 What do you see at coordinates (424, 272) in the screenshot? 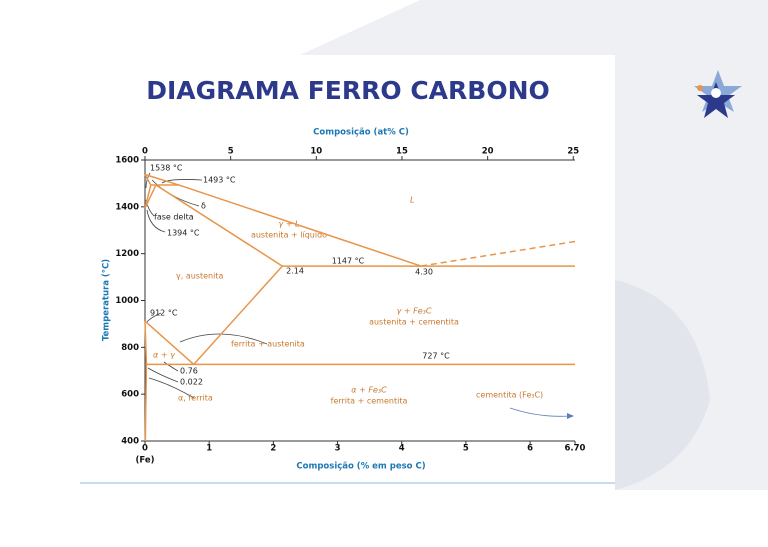
I see `annotation: 4.30` at bounding box center [424, 272].